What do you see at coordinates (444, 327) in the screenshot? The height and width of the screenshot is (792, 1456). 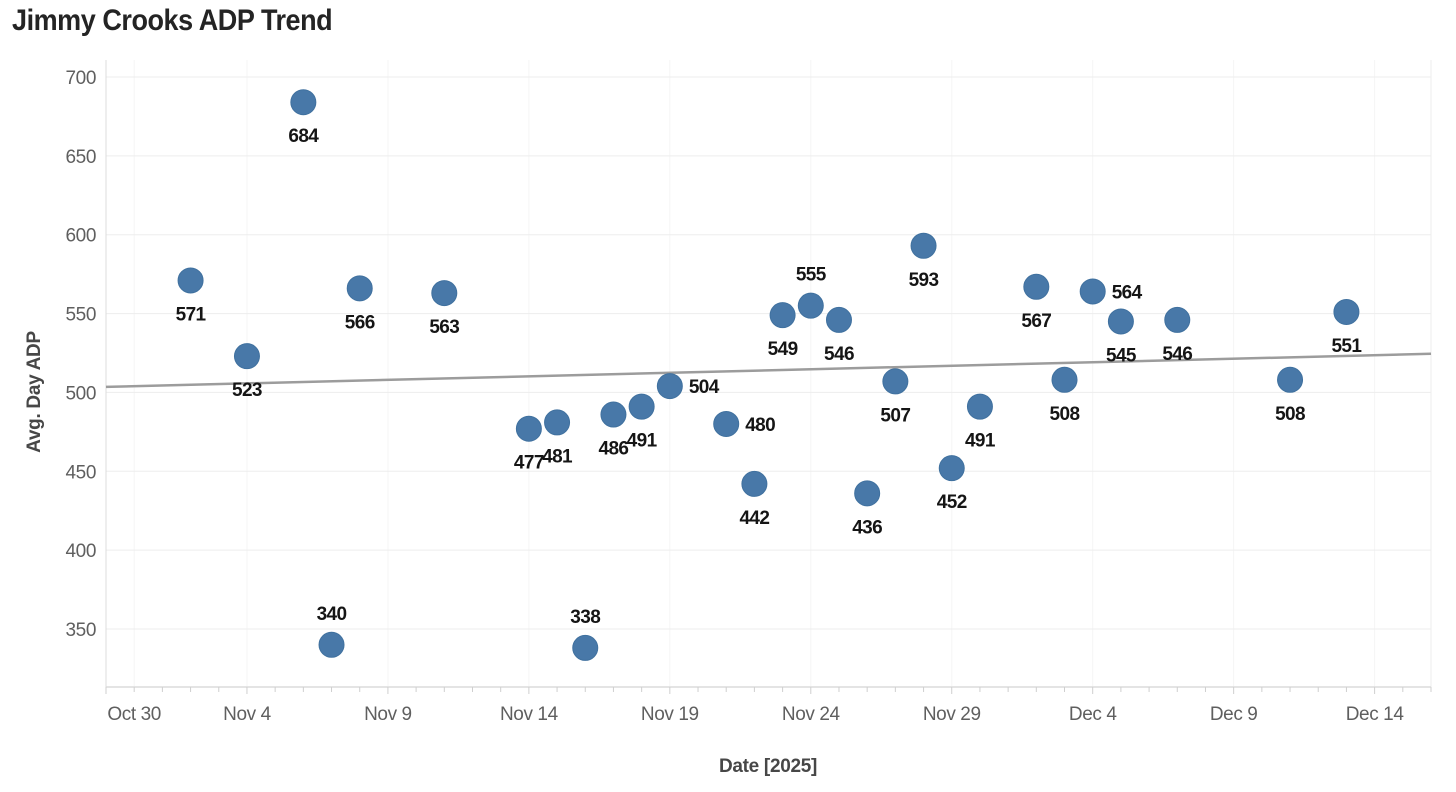 I see `data-point-label: 563` at bounding box center [444, 327].